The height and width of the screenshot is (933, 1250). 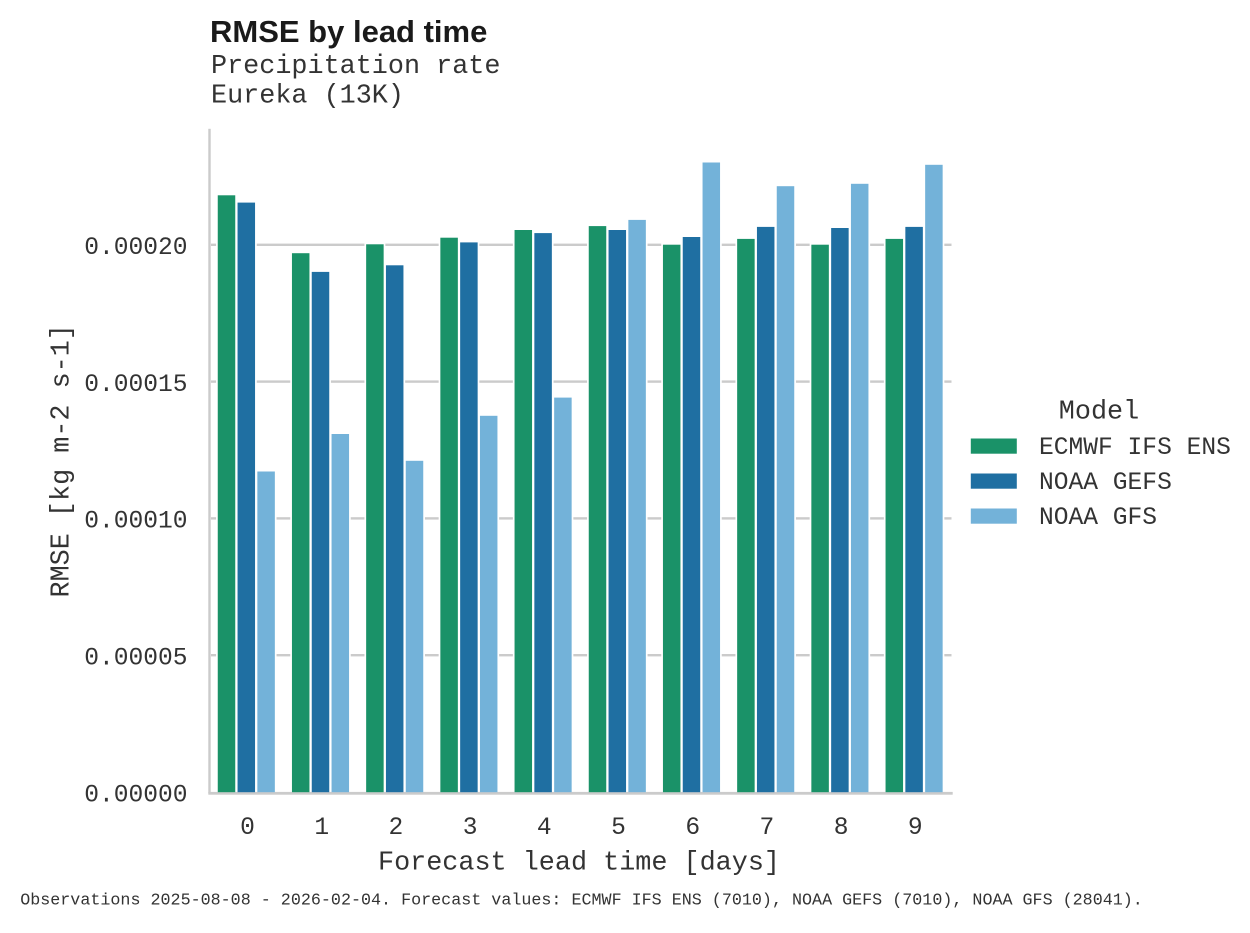 I want to click on svg-text: NOAA GEFS, so click(x=1105, y=483).